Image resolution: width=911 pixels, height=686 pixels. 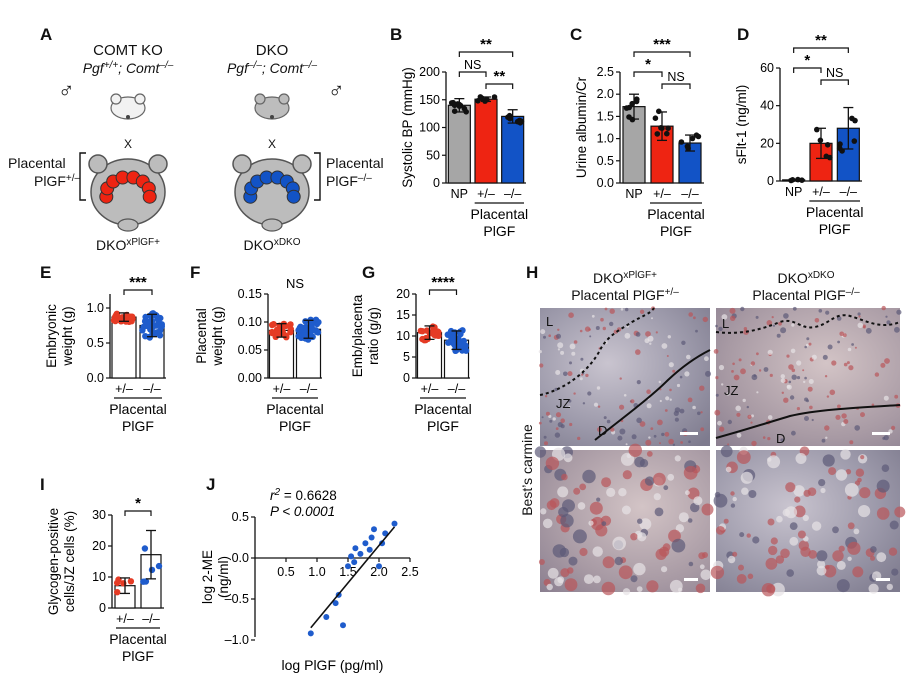 What do you see at coordinates (250, 294) in the screenshot?
I see `y-tick-label: 0.15` at bounding box center [250, 294].